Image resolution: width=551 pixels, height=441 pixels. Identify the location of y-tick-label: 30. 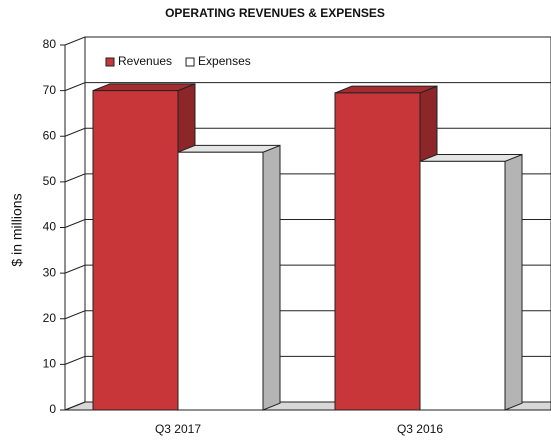
(50, 272).